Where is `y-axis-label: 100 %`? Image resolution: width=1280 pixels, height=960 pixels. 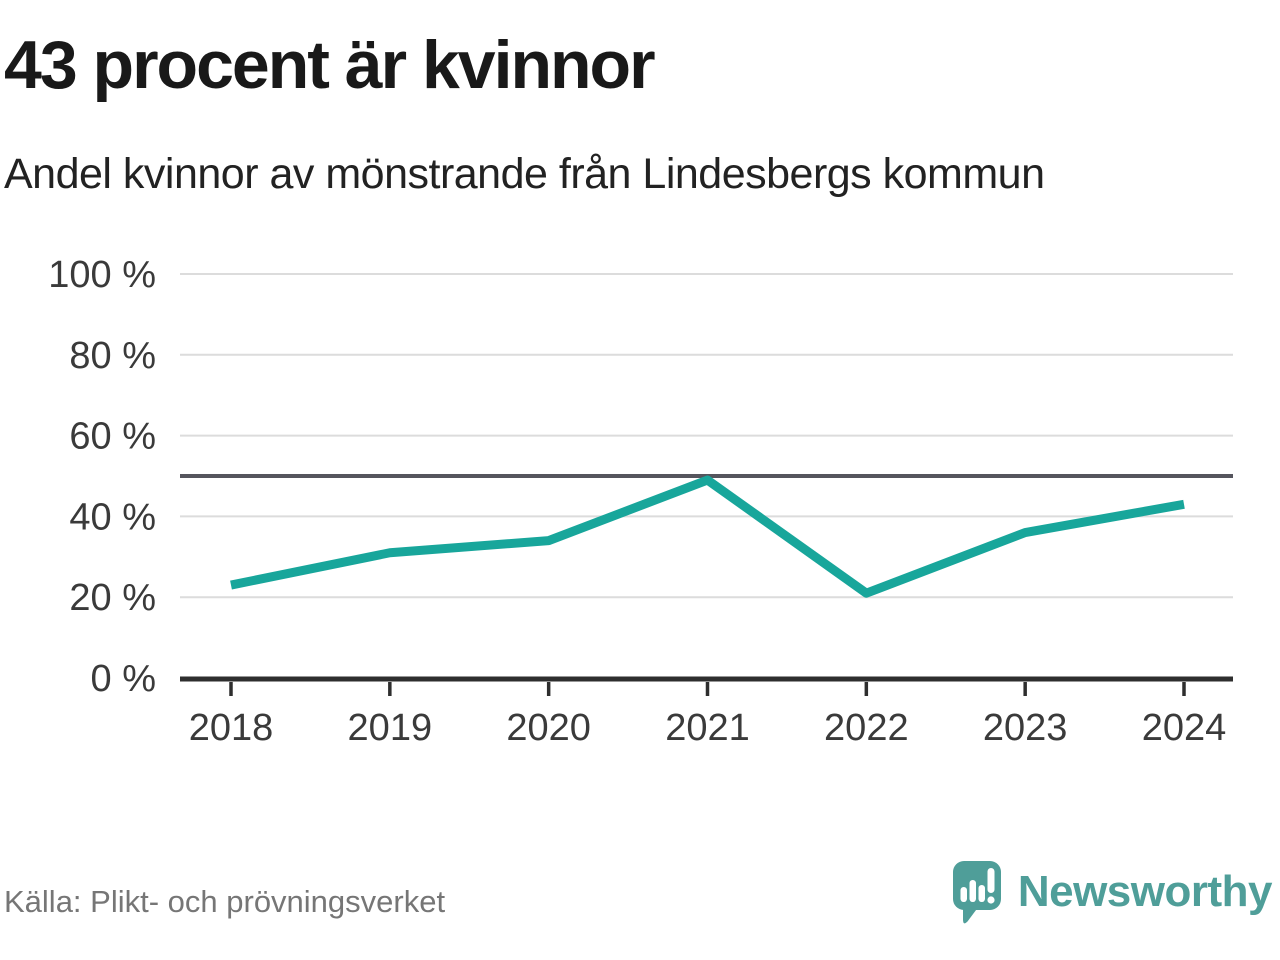
y-axis-label: 100 % is located at coordinates (102, 275).